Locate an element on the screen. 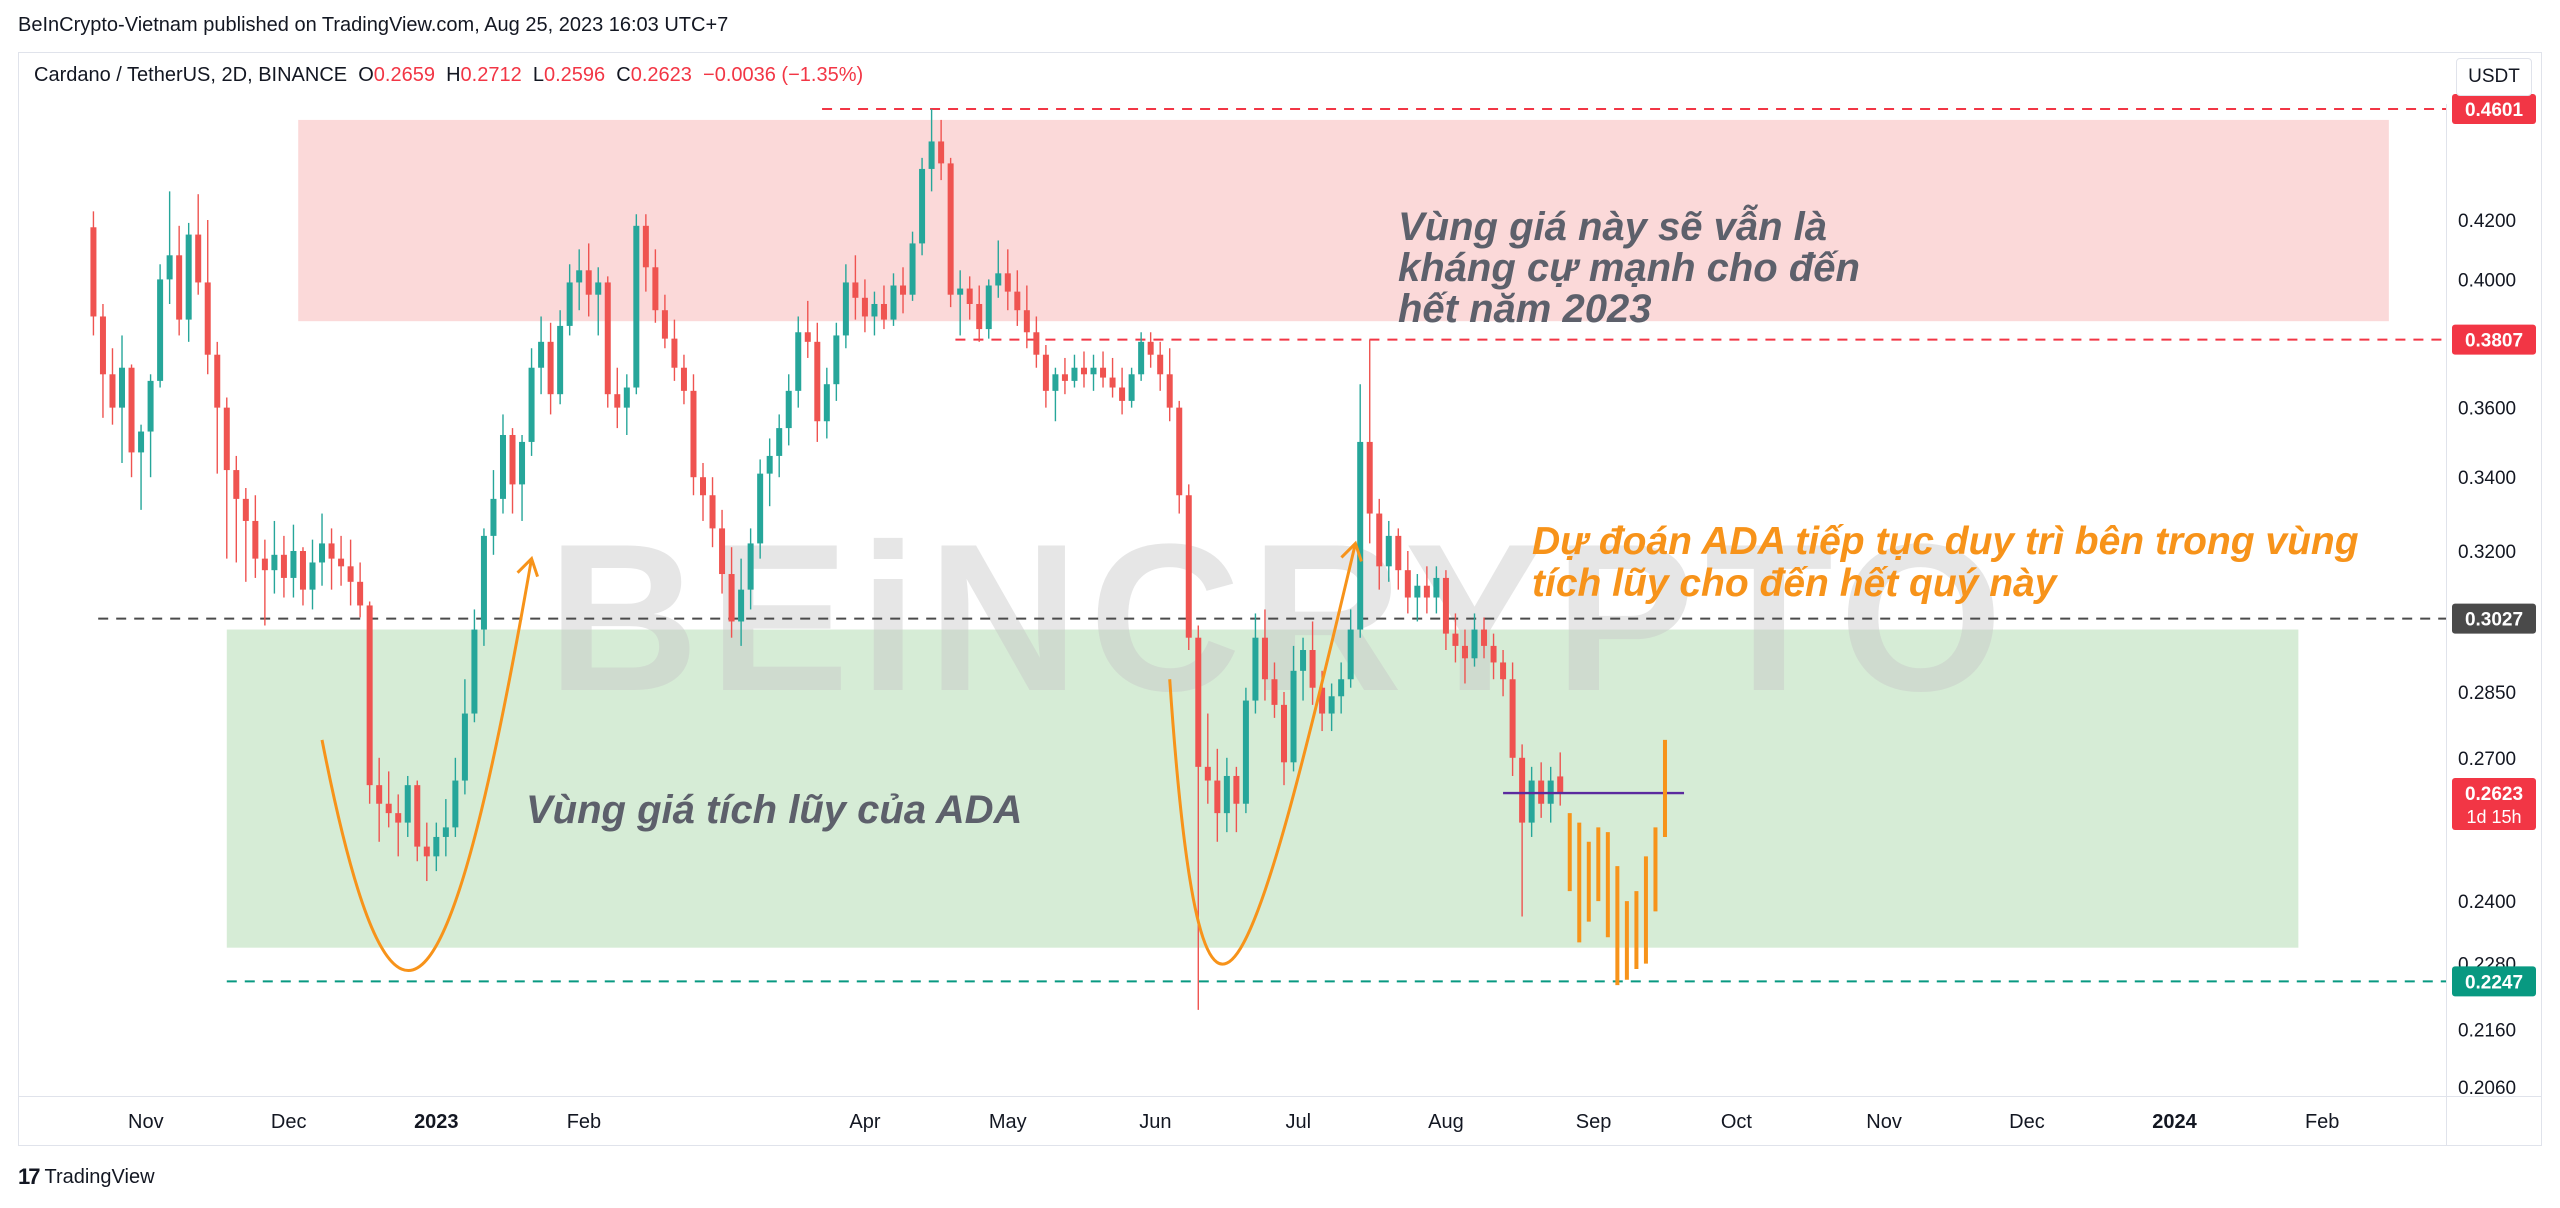 Image resolution: width=2560 pixels, height=1208 pixels. x-tick-label: 2024 is located at coordinates (2174, 1122).